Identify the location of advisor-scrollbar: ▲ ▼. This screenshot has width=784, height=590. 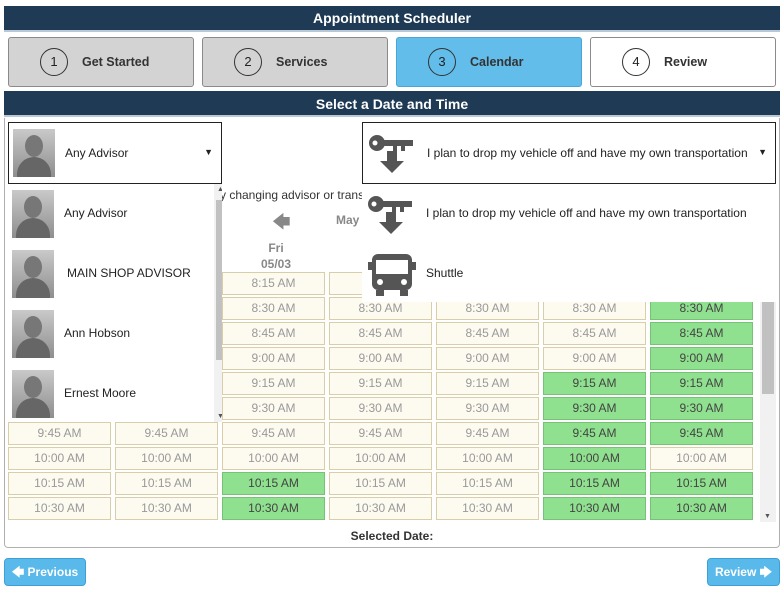
(218, 303).